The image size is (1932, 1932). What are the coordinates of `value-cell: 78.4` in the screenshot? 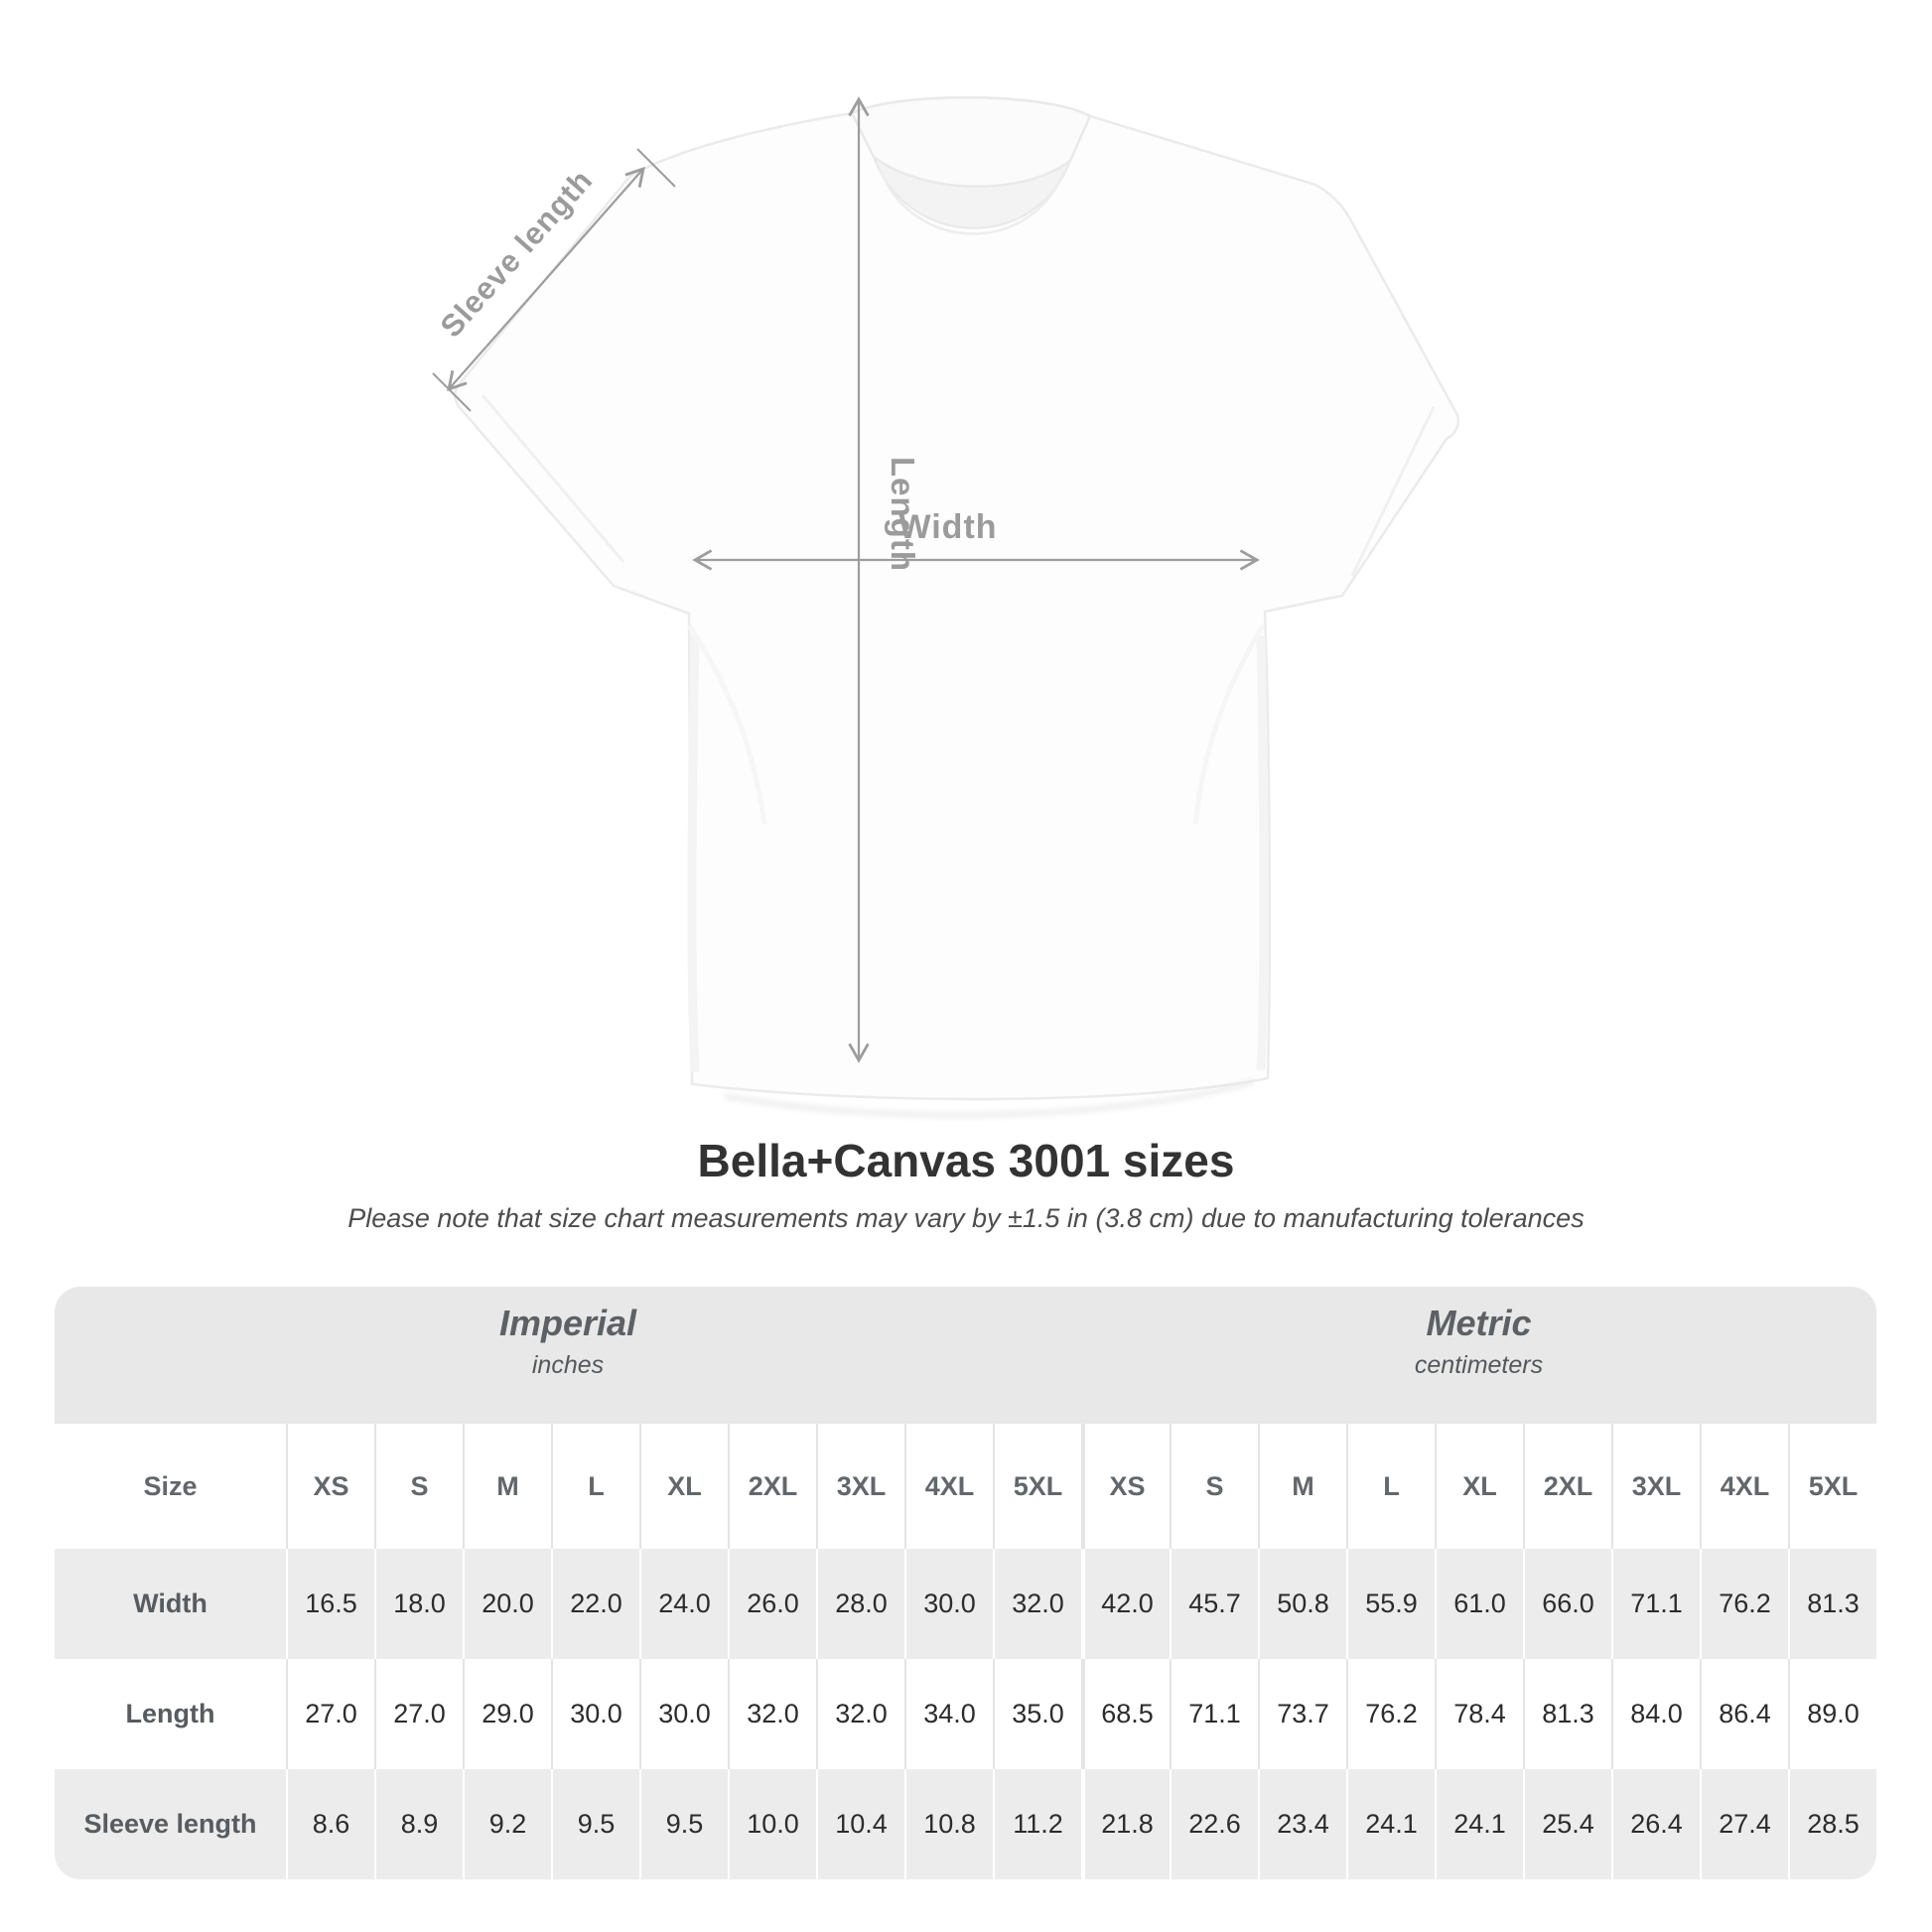 It's located at (1479, 1714).